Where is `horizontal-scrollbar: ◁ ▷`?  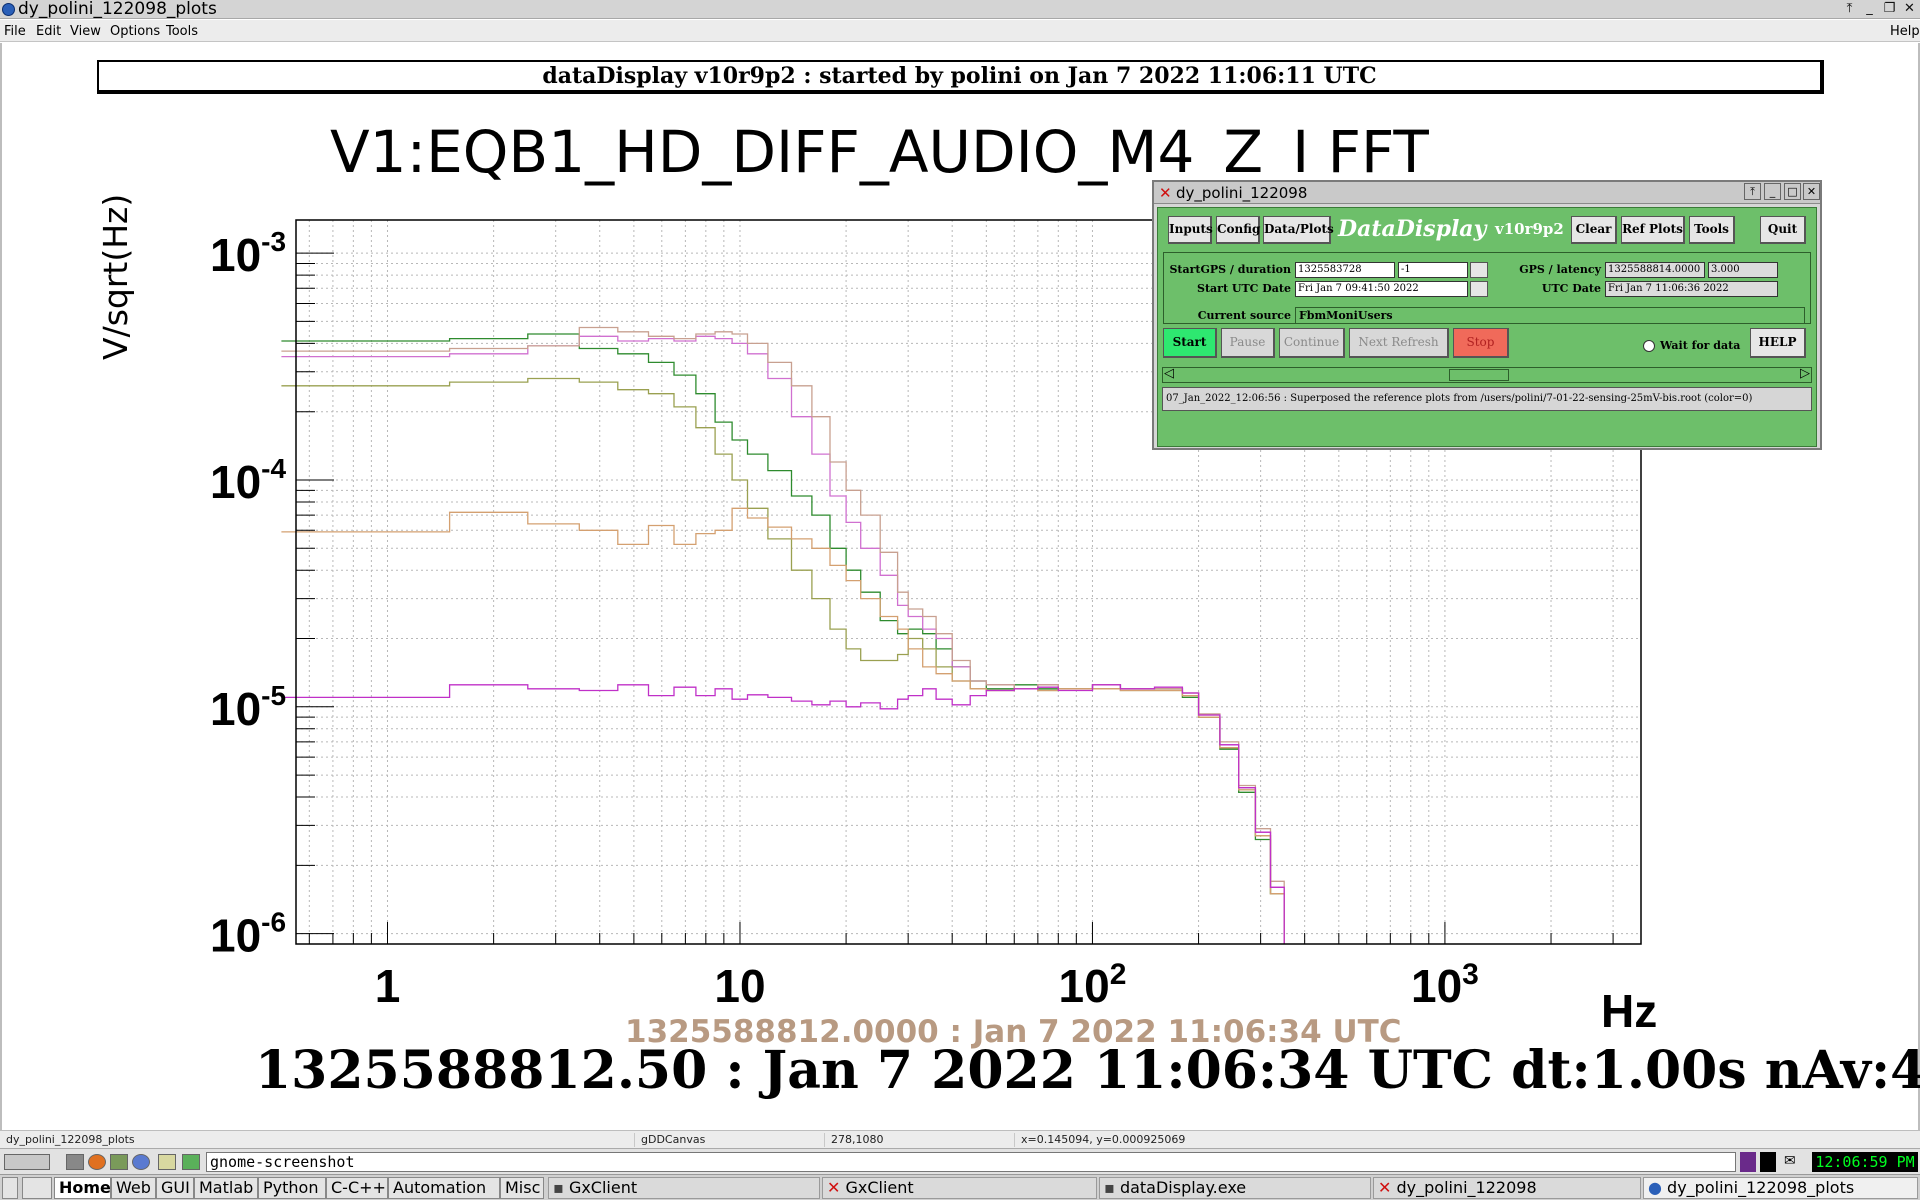 horizontal-scrollbar: ◁ ▷ is located at coordinates (1487, 374).